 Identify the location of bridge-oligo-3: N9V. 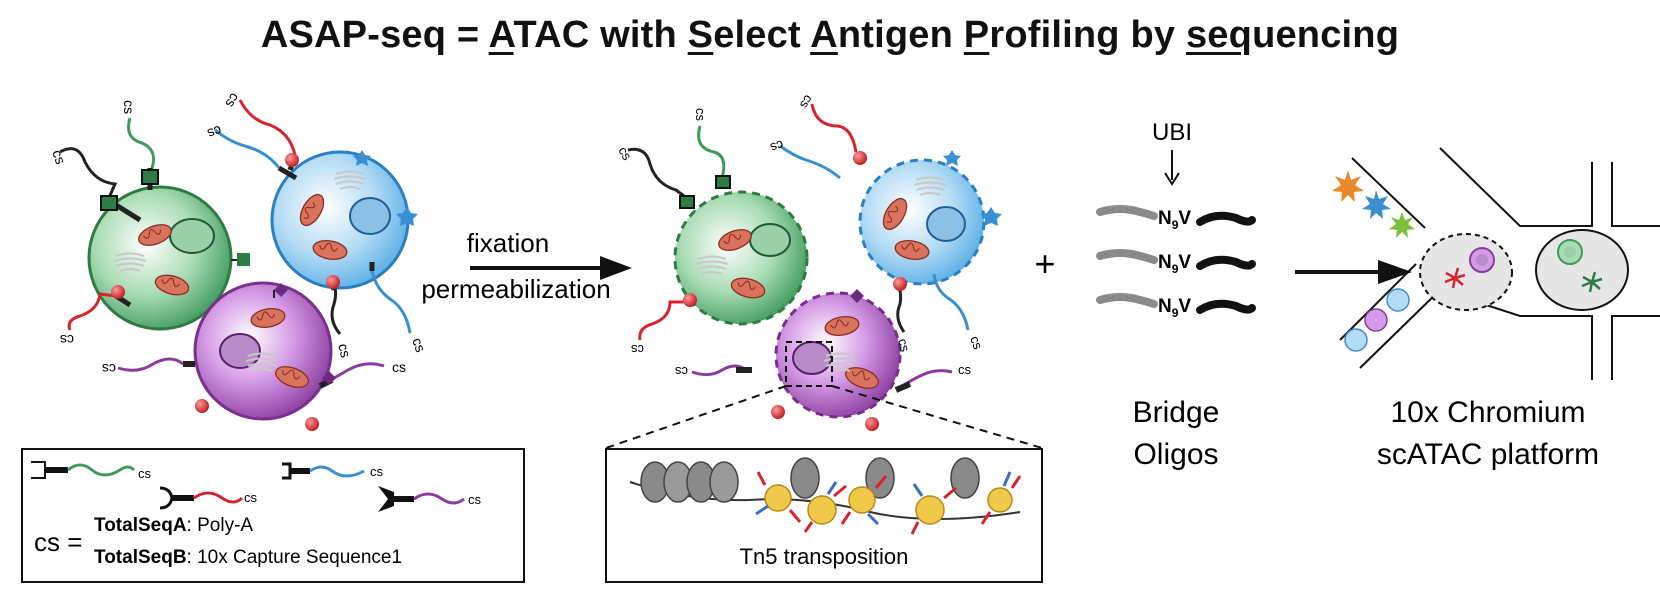
(1176, 308).